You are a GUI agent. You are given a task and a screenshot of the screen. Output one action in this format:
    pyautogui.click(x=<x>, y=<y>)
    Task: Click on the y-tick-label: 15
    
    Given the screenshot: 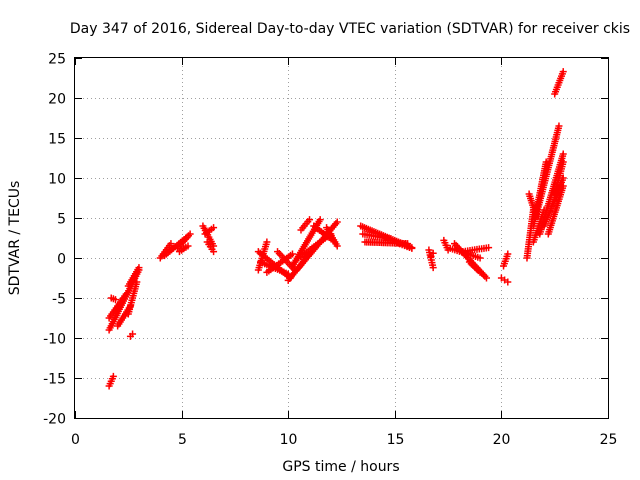 What is the action you would take?
    pyautogui.click(x=57, y=140)
    